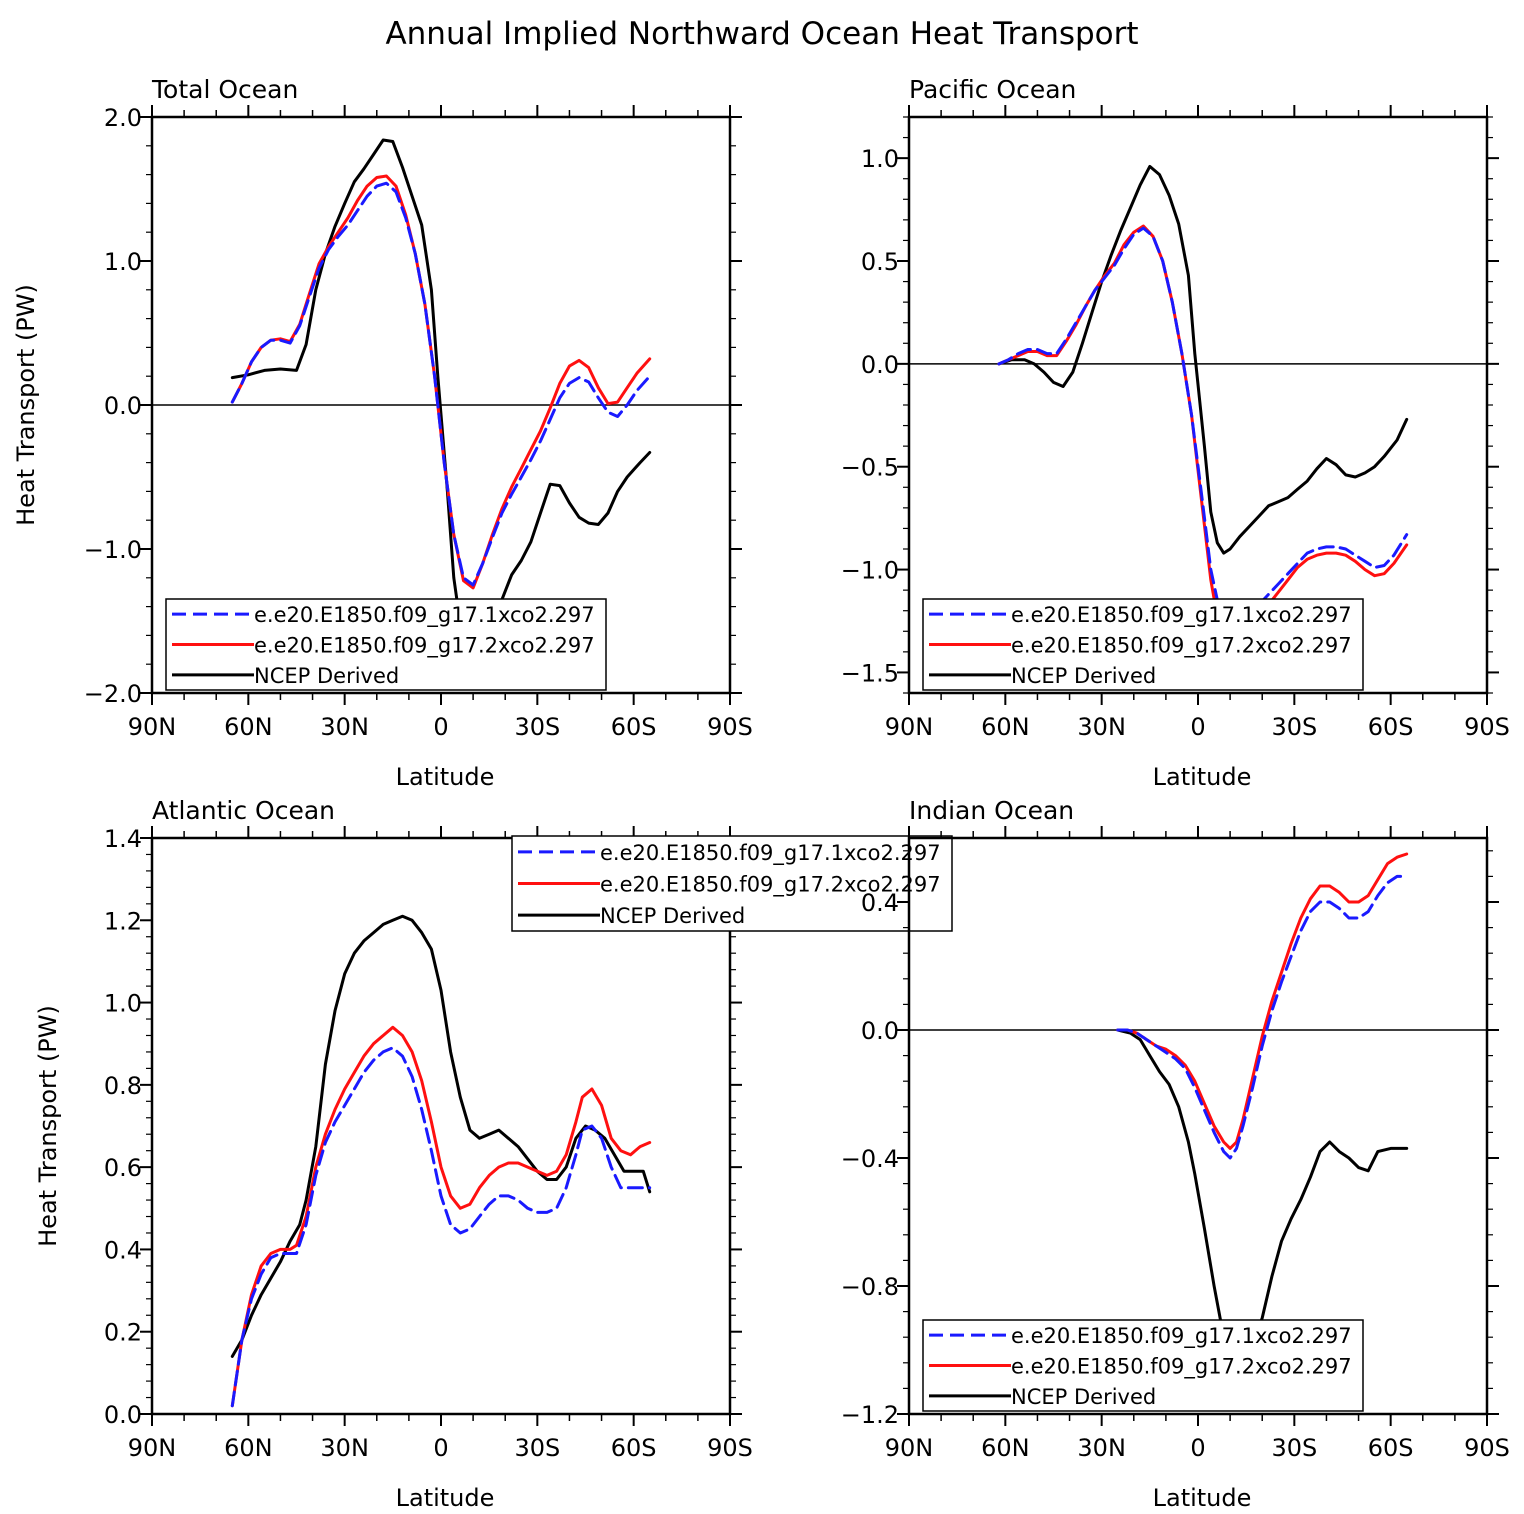 The width and height of the screenshot is (1524, 1514). I want to click on y-tick-label: 0.6, so click(123, 1168).